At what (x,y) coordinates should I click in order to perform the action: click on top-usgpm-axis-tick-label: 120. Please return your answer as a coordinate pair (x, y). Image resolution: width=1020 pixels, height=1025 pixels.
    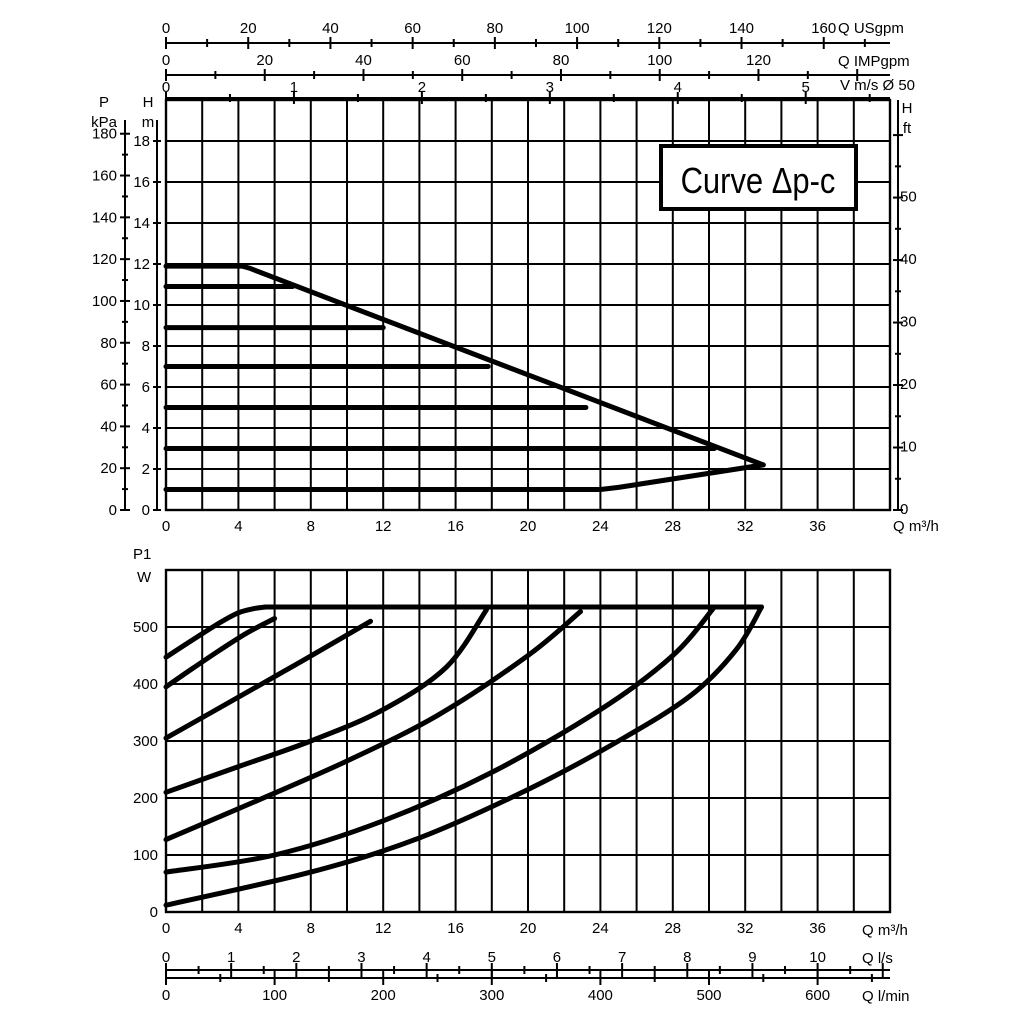
    Looking at the image, I should click on (659, 28).